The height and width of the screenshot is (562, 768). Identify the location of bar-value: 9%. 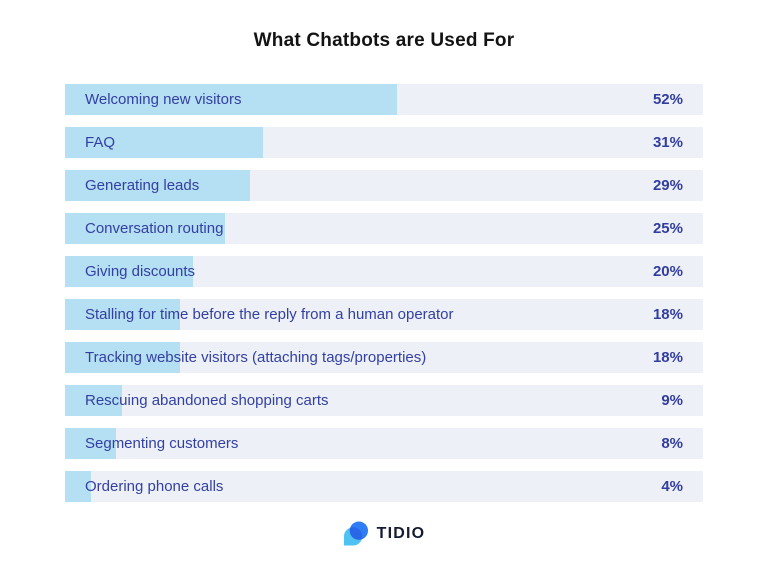
(672, 400).